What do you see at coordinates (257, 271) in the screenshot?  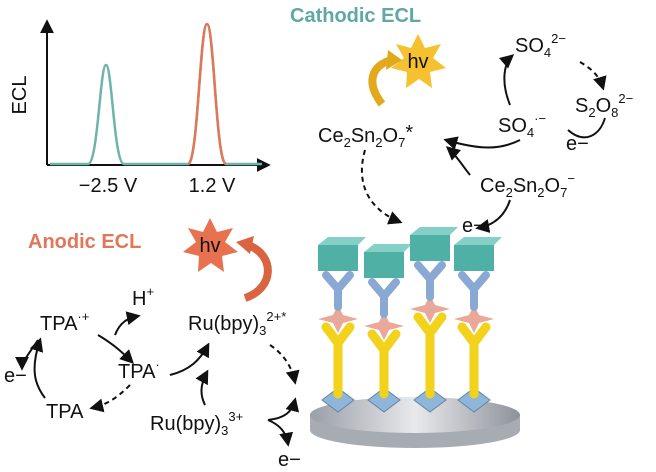 I see `emission-arrow` at bounding box center [257, 271].